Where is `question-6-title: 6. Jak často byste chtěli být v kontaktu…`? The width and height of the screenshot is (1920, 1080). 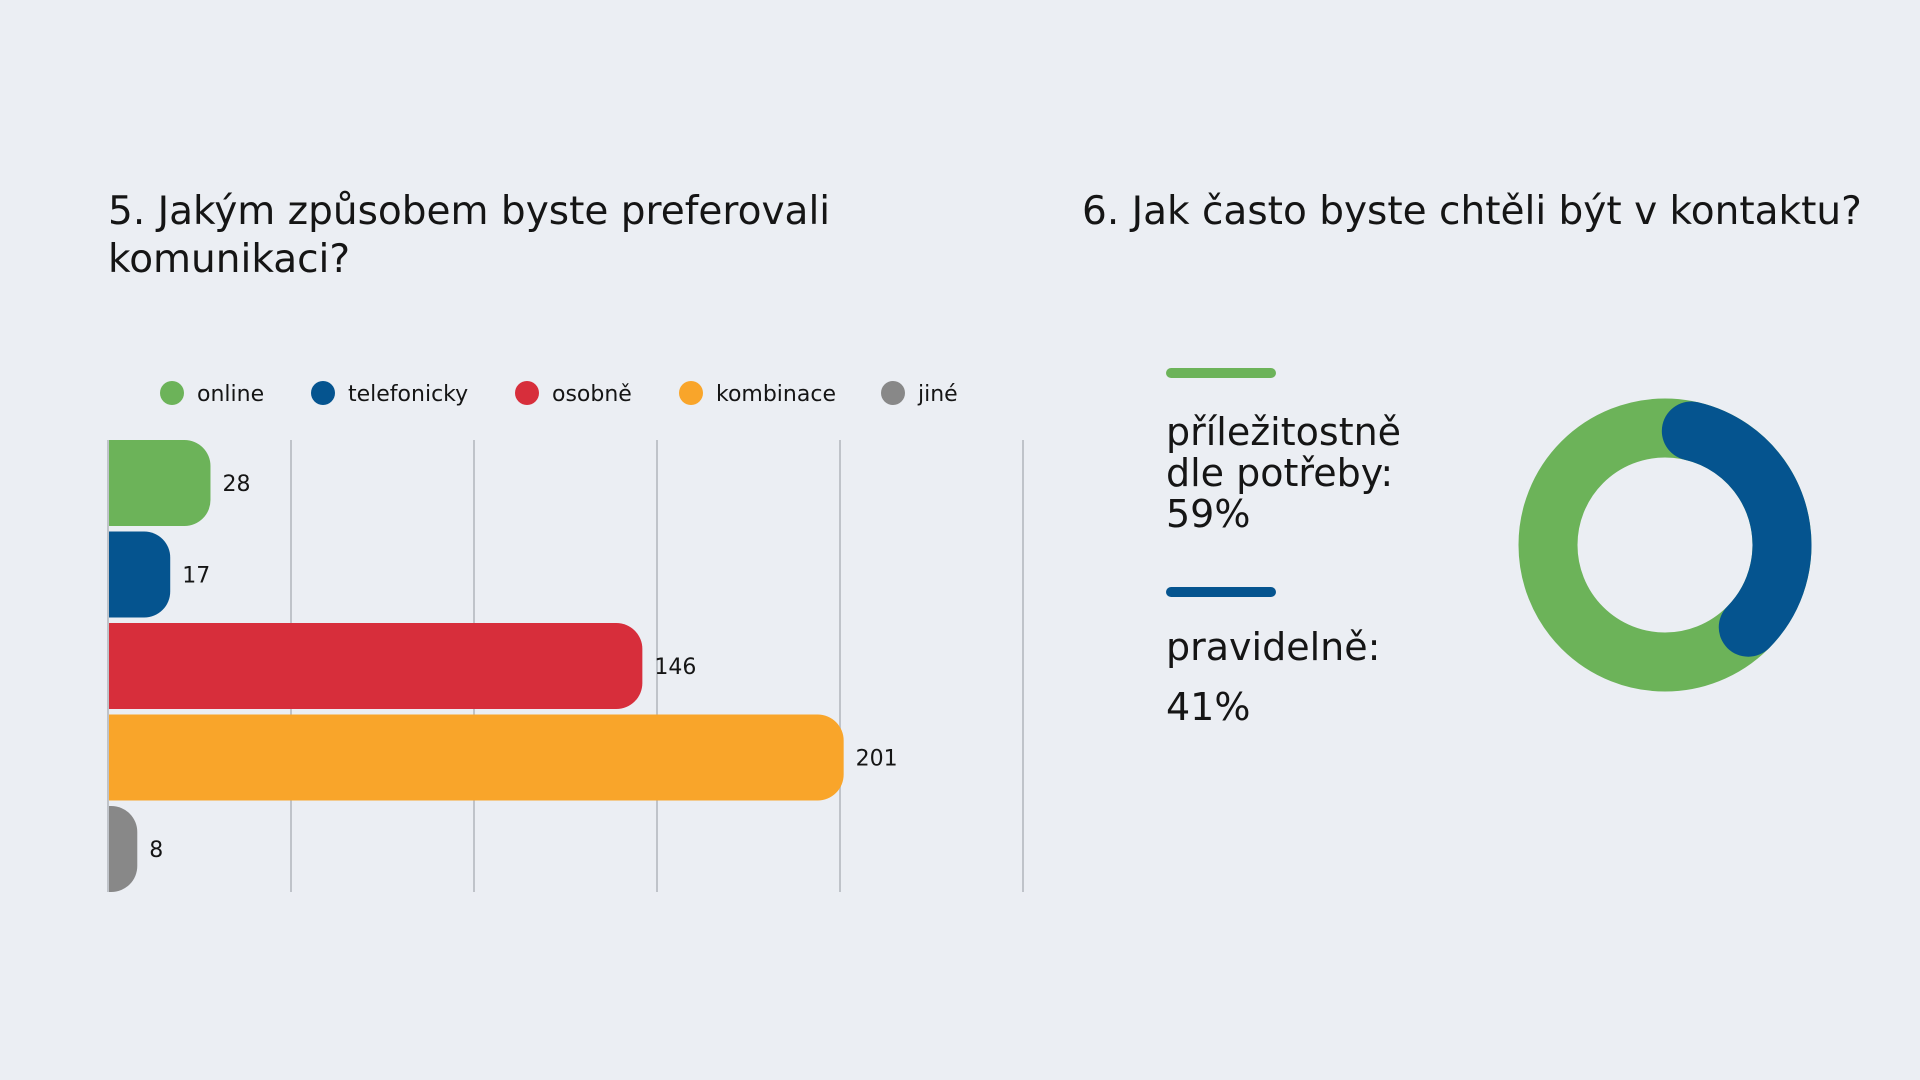 question-6-title: 6. Jak často byste chtěli být v kontaktu… is located at coordinates (1472, 211).